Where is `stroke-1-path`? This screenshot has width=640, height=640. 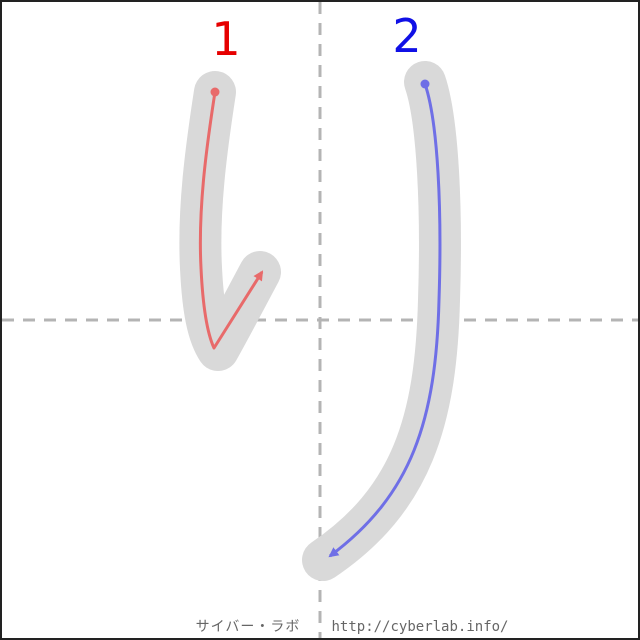
stroke-1-path is located at coordinates (231, 220).